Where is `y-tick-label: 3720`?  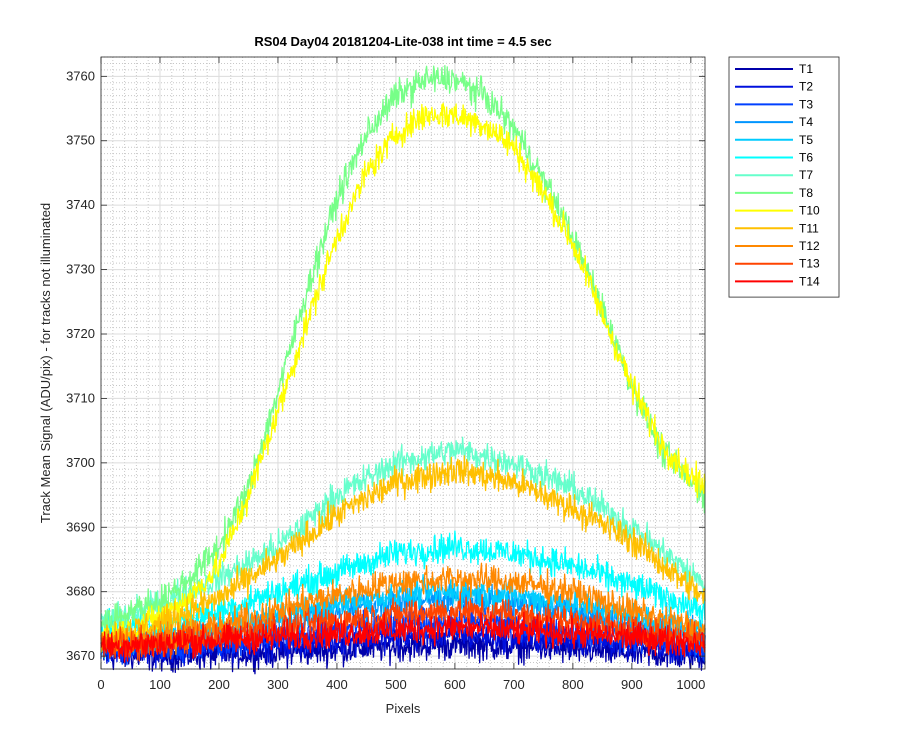
y-tick-label: 3720 is located at coordinates (80, 333).